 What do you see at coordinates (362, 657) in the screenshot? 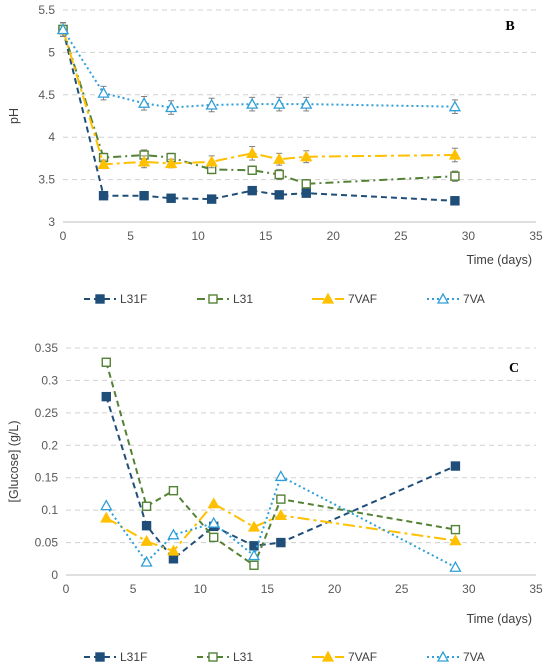
I see `legend-label: 7VAF` at bounding box center [362, 657].